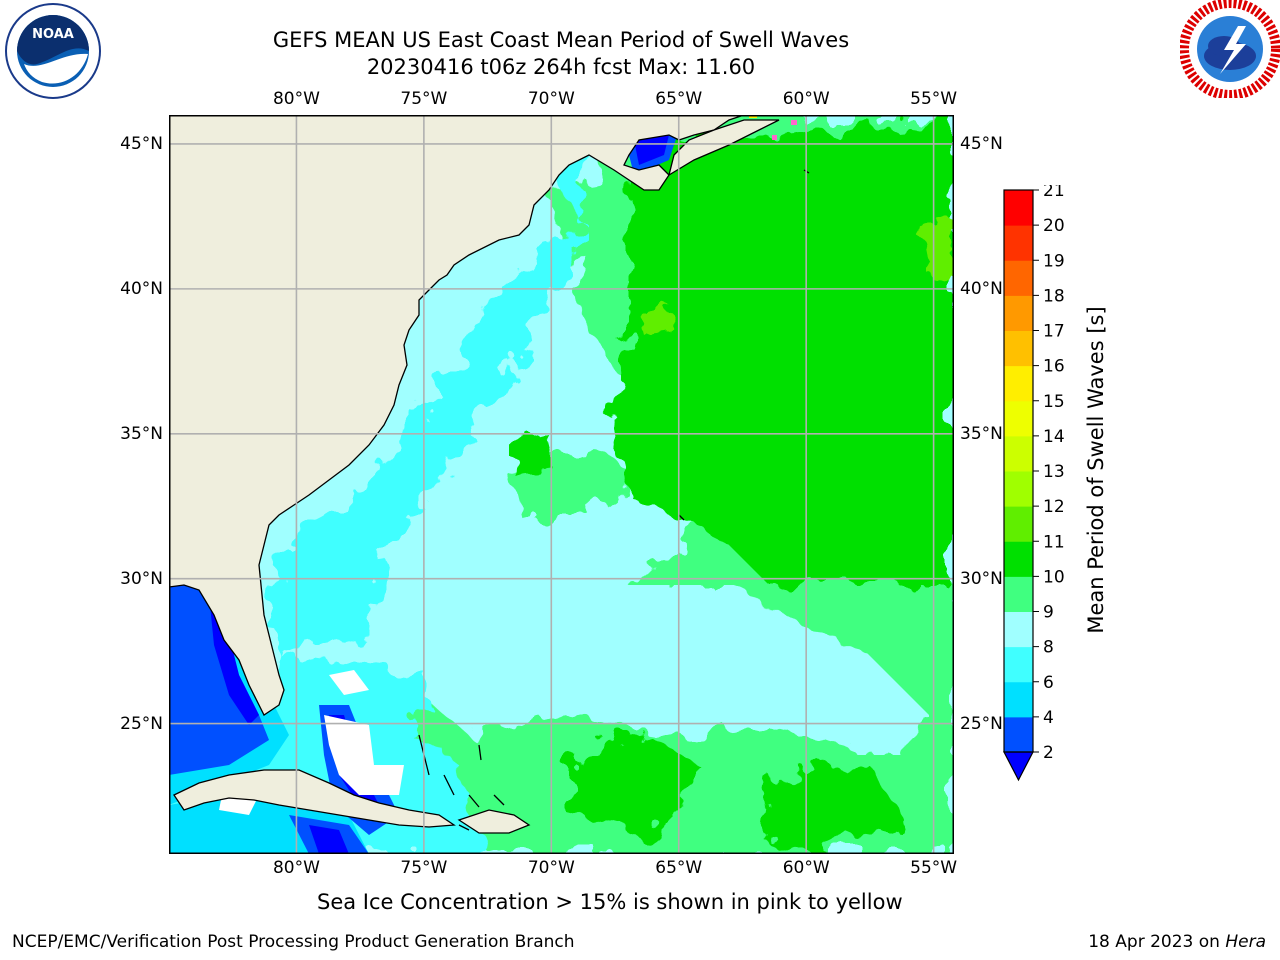 This screenshot has width=1280, height=960. Describe the element at coordinates (1054, 402) in the screenshot. I see `colorbar-tick-label: 15` at that location.